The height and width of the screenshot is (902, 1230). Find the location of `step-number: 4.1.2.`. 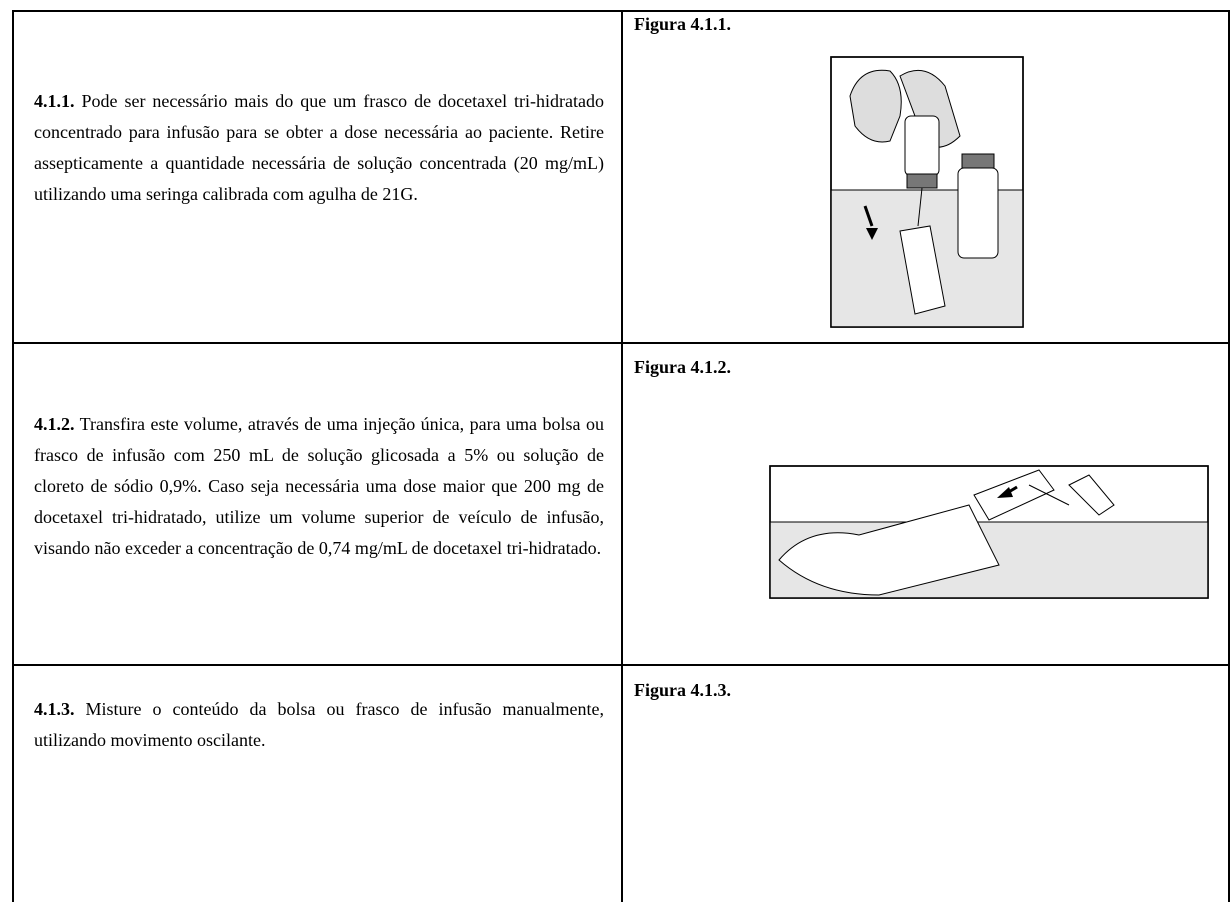

step-number: 4.1.2. is located at coordinates (54, 424).